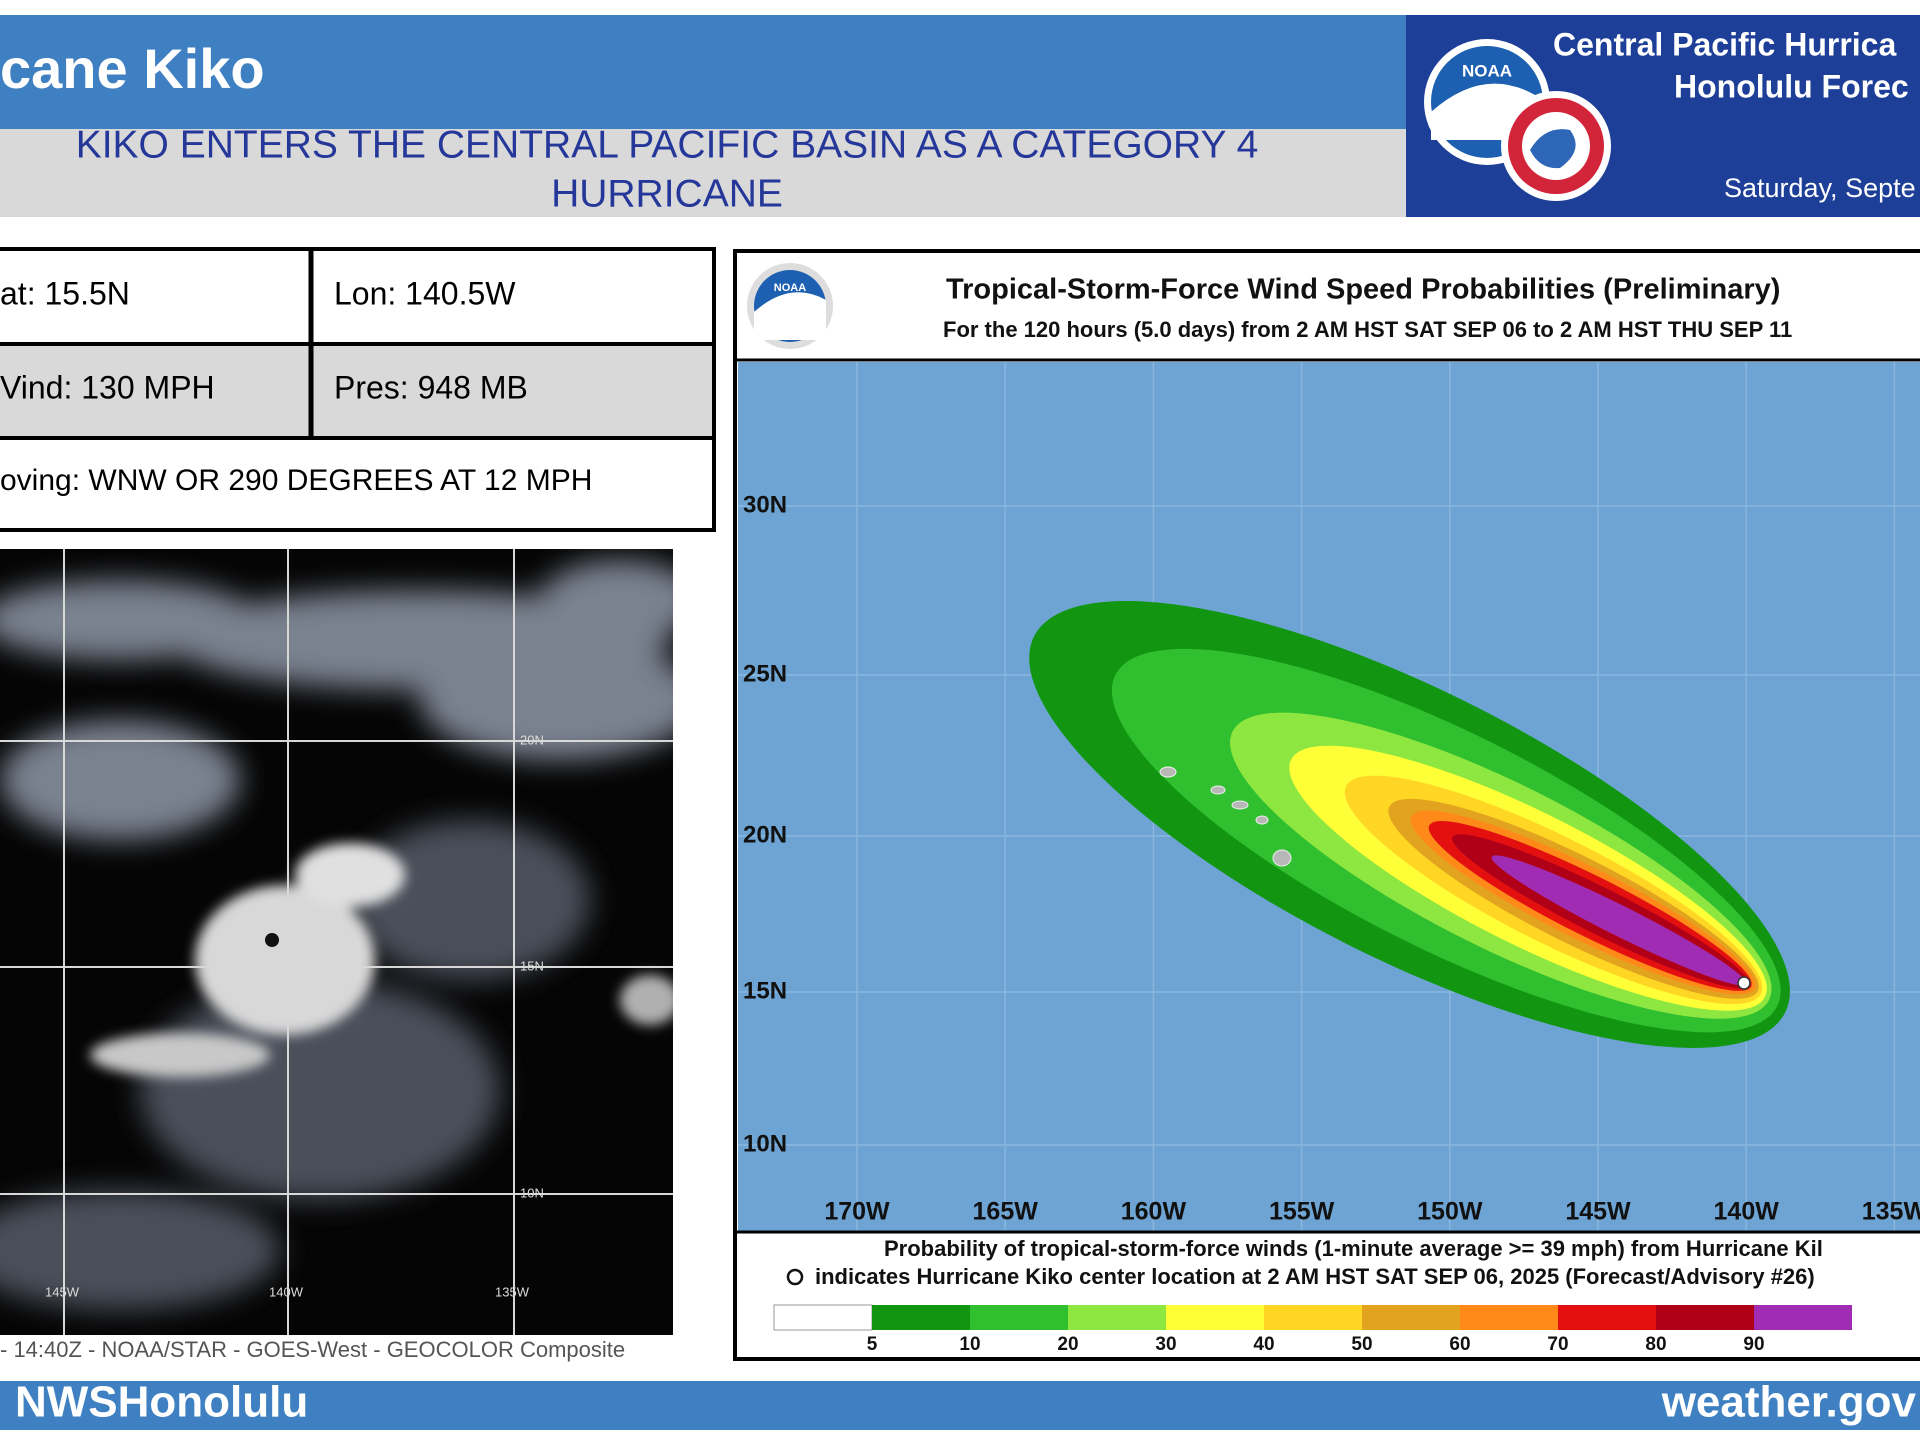 The width and height of the screenshot is (1920, 1437). I want to click on table-cell: Pres: 948 MB, so click(431, 387).